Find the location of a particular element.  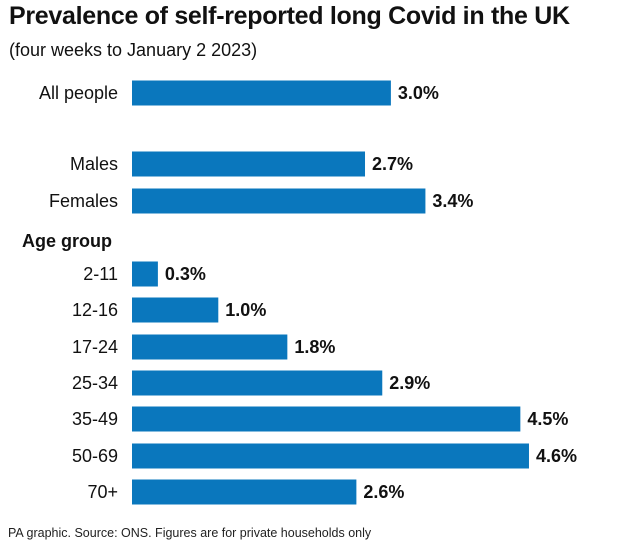

category-label: 17-24 is located at coordinates (95, 347).